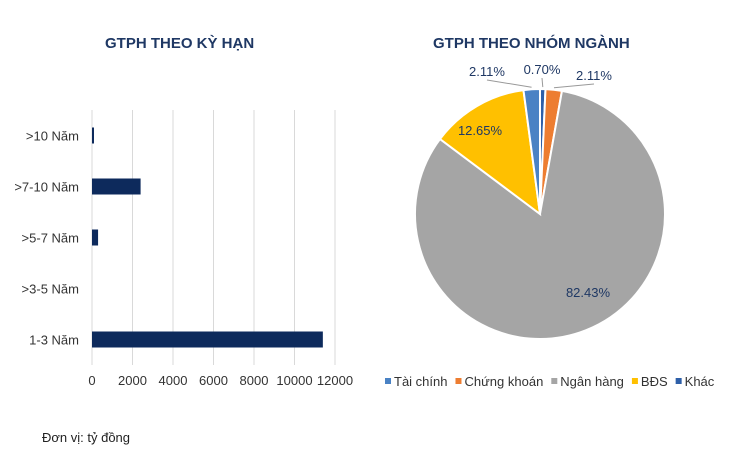 The height and width of the screenshot is (453, 729). What do you see at coordinates (50, 289) in the screenshot?
I see `y-tick-label: >3-5 Năm` at bounding box center [50, 289].